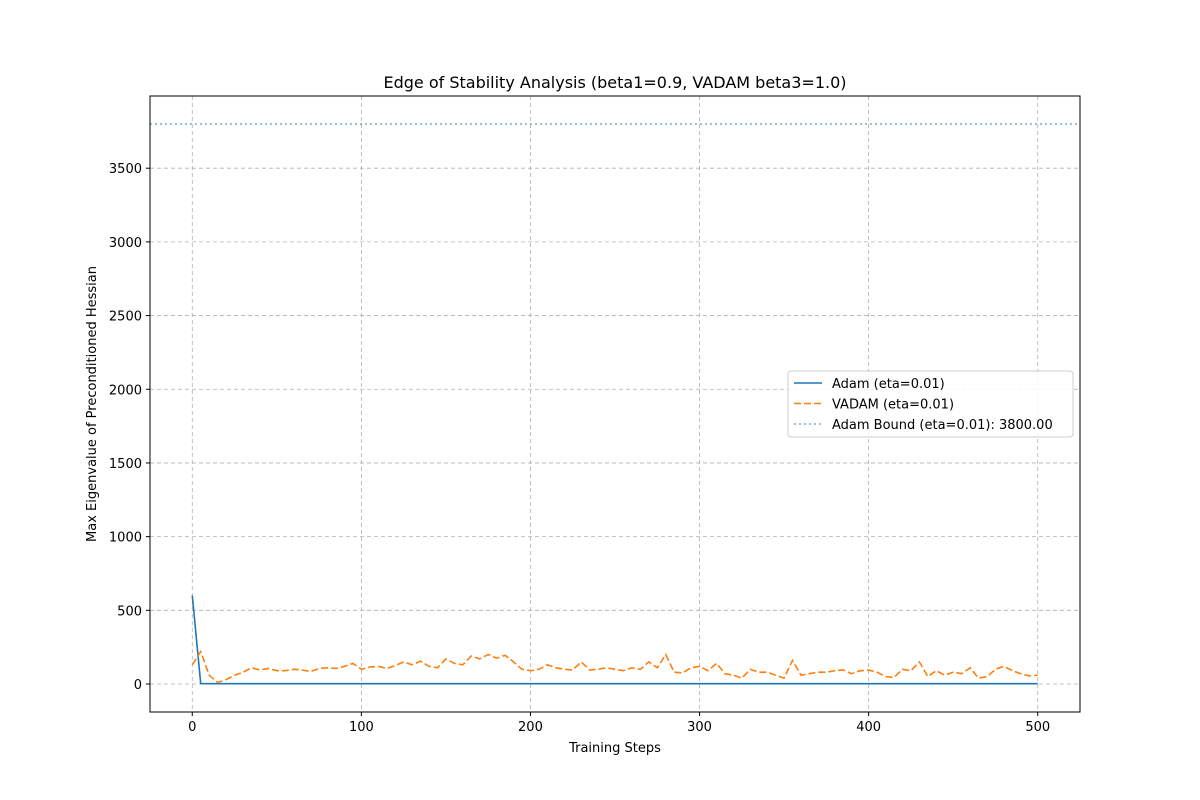  Describe the element at coordinates (125, 464) in the screenshot. I see `y-tick-label: 1500` at that location.